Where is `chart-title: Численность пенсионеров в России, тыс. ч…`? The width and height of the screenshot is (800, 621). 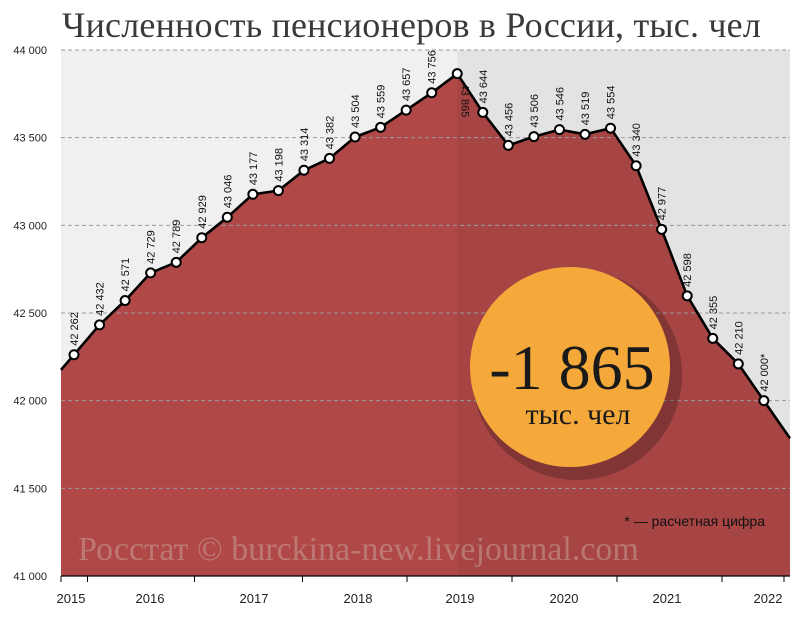
chart-title: Численность пенсионеров в России, тыс. ч… is located at coordinates (411, 25).